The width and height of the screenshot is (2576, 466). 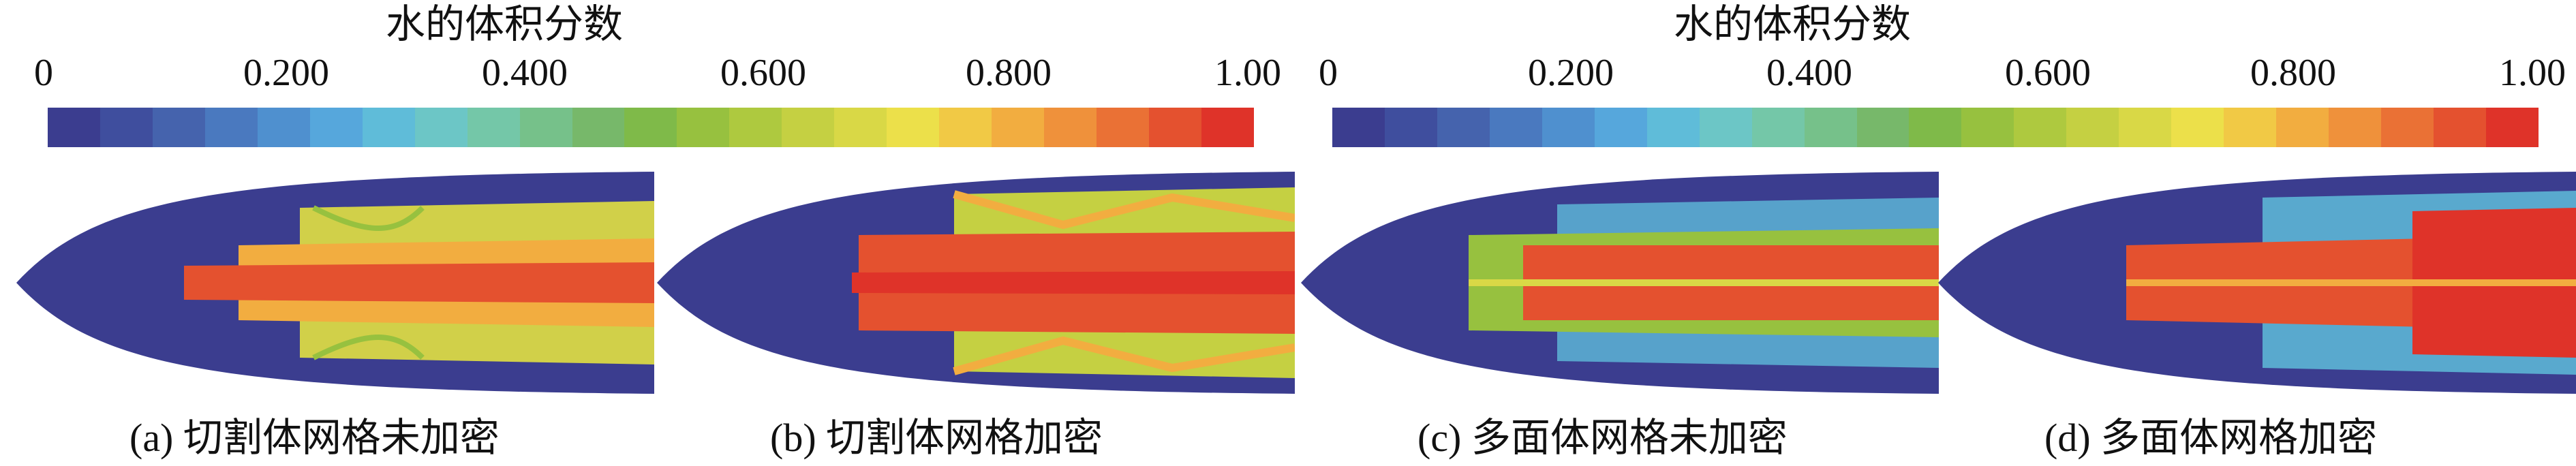 I want to click on legend-title-right: 水的体积分数, so click(x=1792, y=24).